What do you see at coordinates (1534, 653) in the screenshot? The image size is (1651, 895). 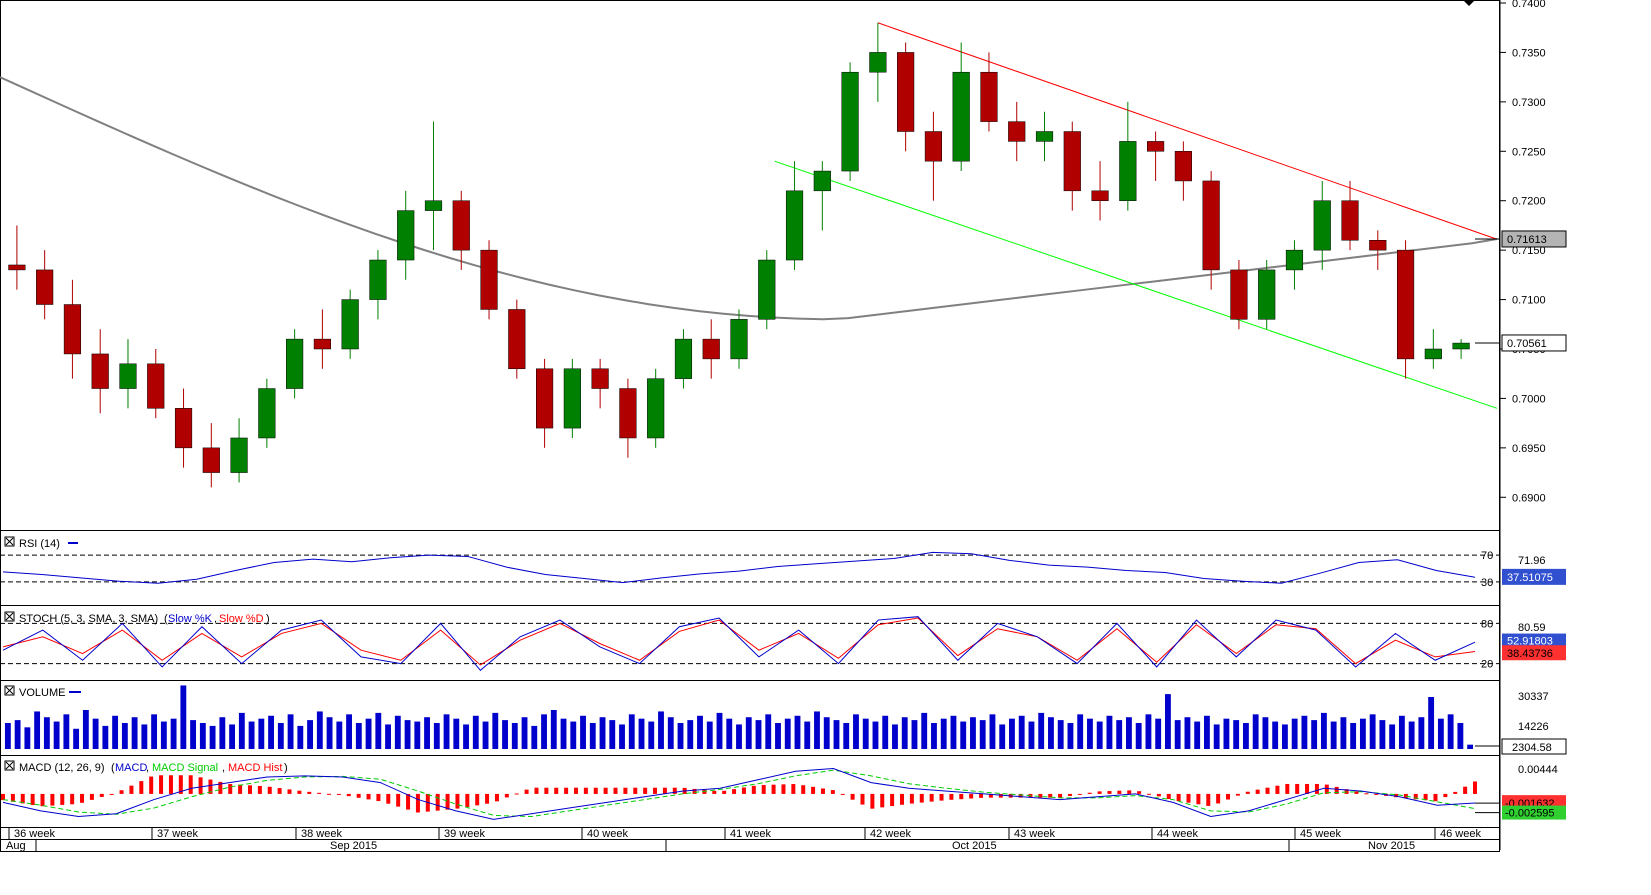 I see `stoch-d-value-box` at bounding box center [1534, 653].